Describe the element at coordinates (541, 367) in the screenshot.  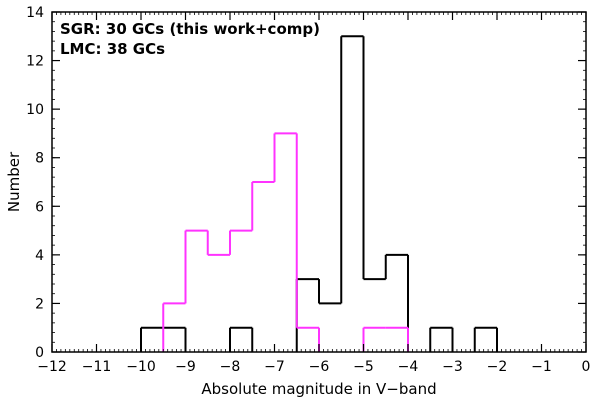
I see `x-tick-label: −1` at that location.